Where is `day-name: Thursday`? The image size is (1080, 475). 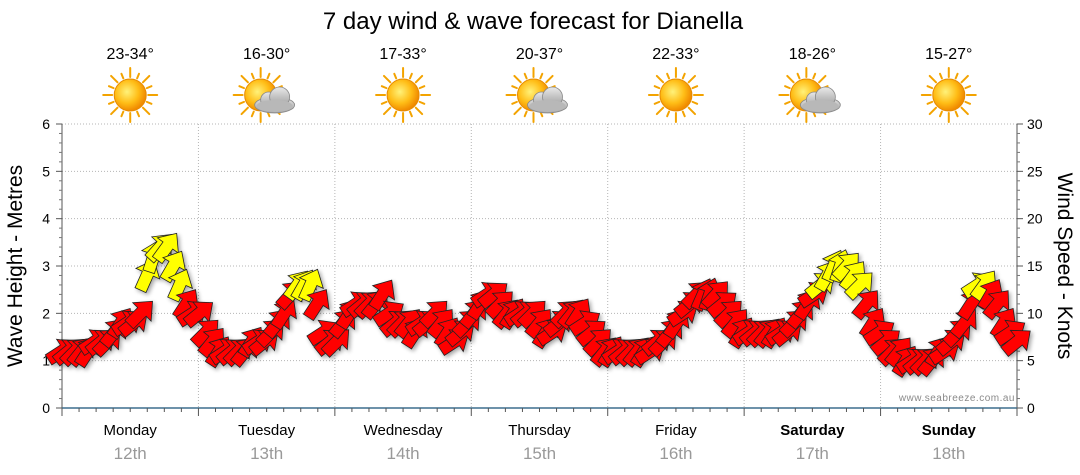
day-name: Thursday is located at coordinates (539, 430).